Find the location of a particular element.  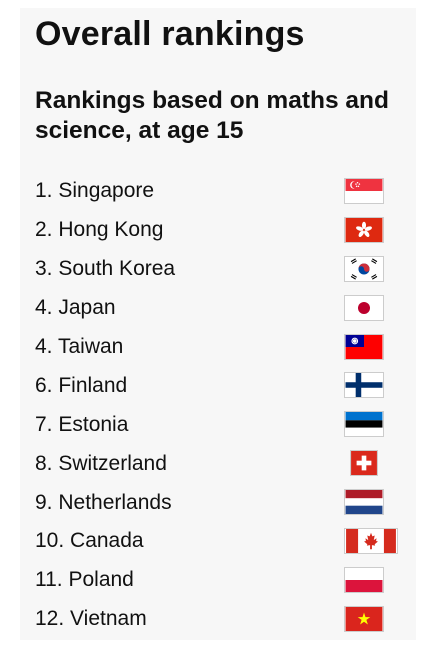

list-item: 8. Switzerland is located at coordinates (217, 463).